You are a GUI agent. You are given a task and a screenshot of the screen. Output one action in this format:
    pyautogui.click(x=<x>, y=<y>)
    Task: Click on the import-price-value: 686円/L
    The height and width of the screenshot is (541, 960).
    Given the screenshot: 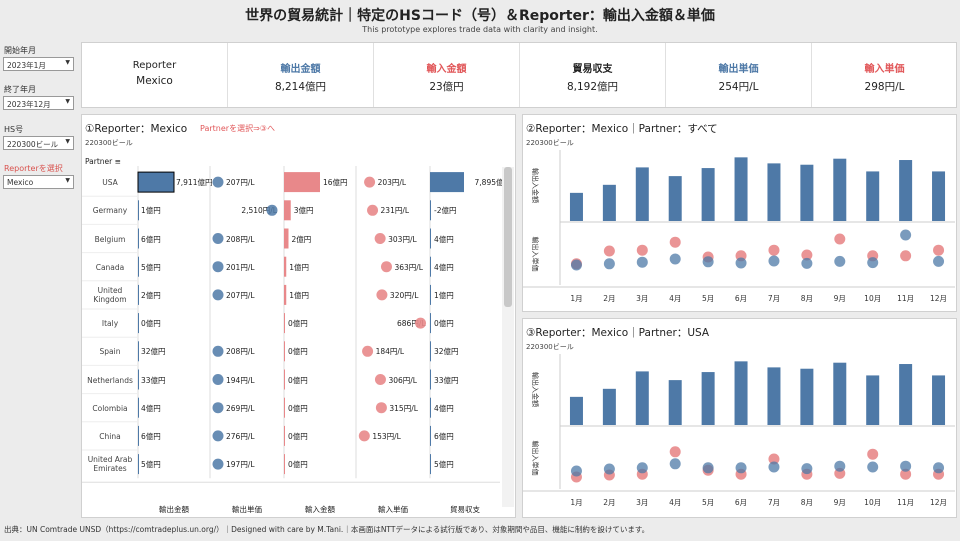 What is the action you would take?
    pyautogui.click(x=411, y=324)
    